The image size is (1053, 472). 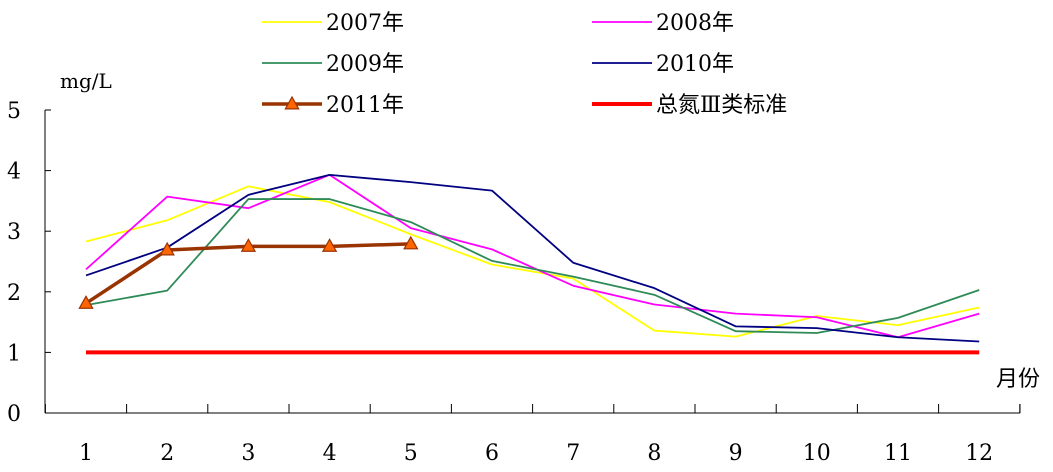 I want to click on legend-label: 2009年, so click(x=365, y=64).